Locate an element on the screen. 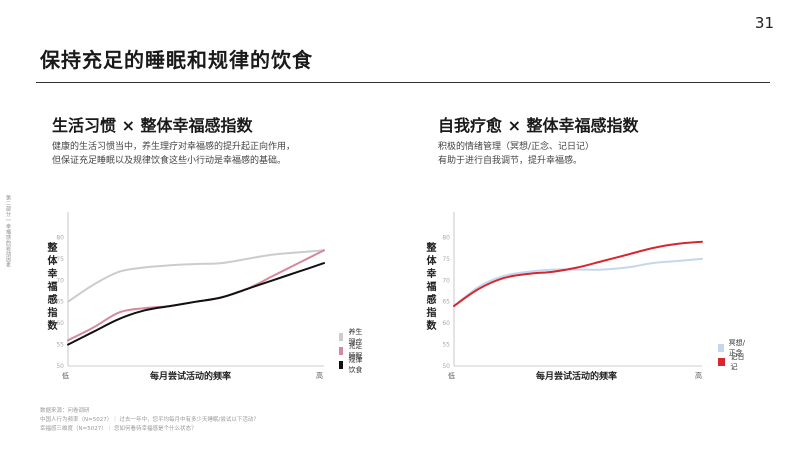  legend-item: 规律饮食 is located at coordinates (351, 365).